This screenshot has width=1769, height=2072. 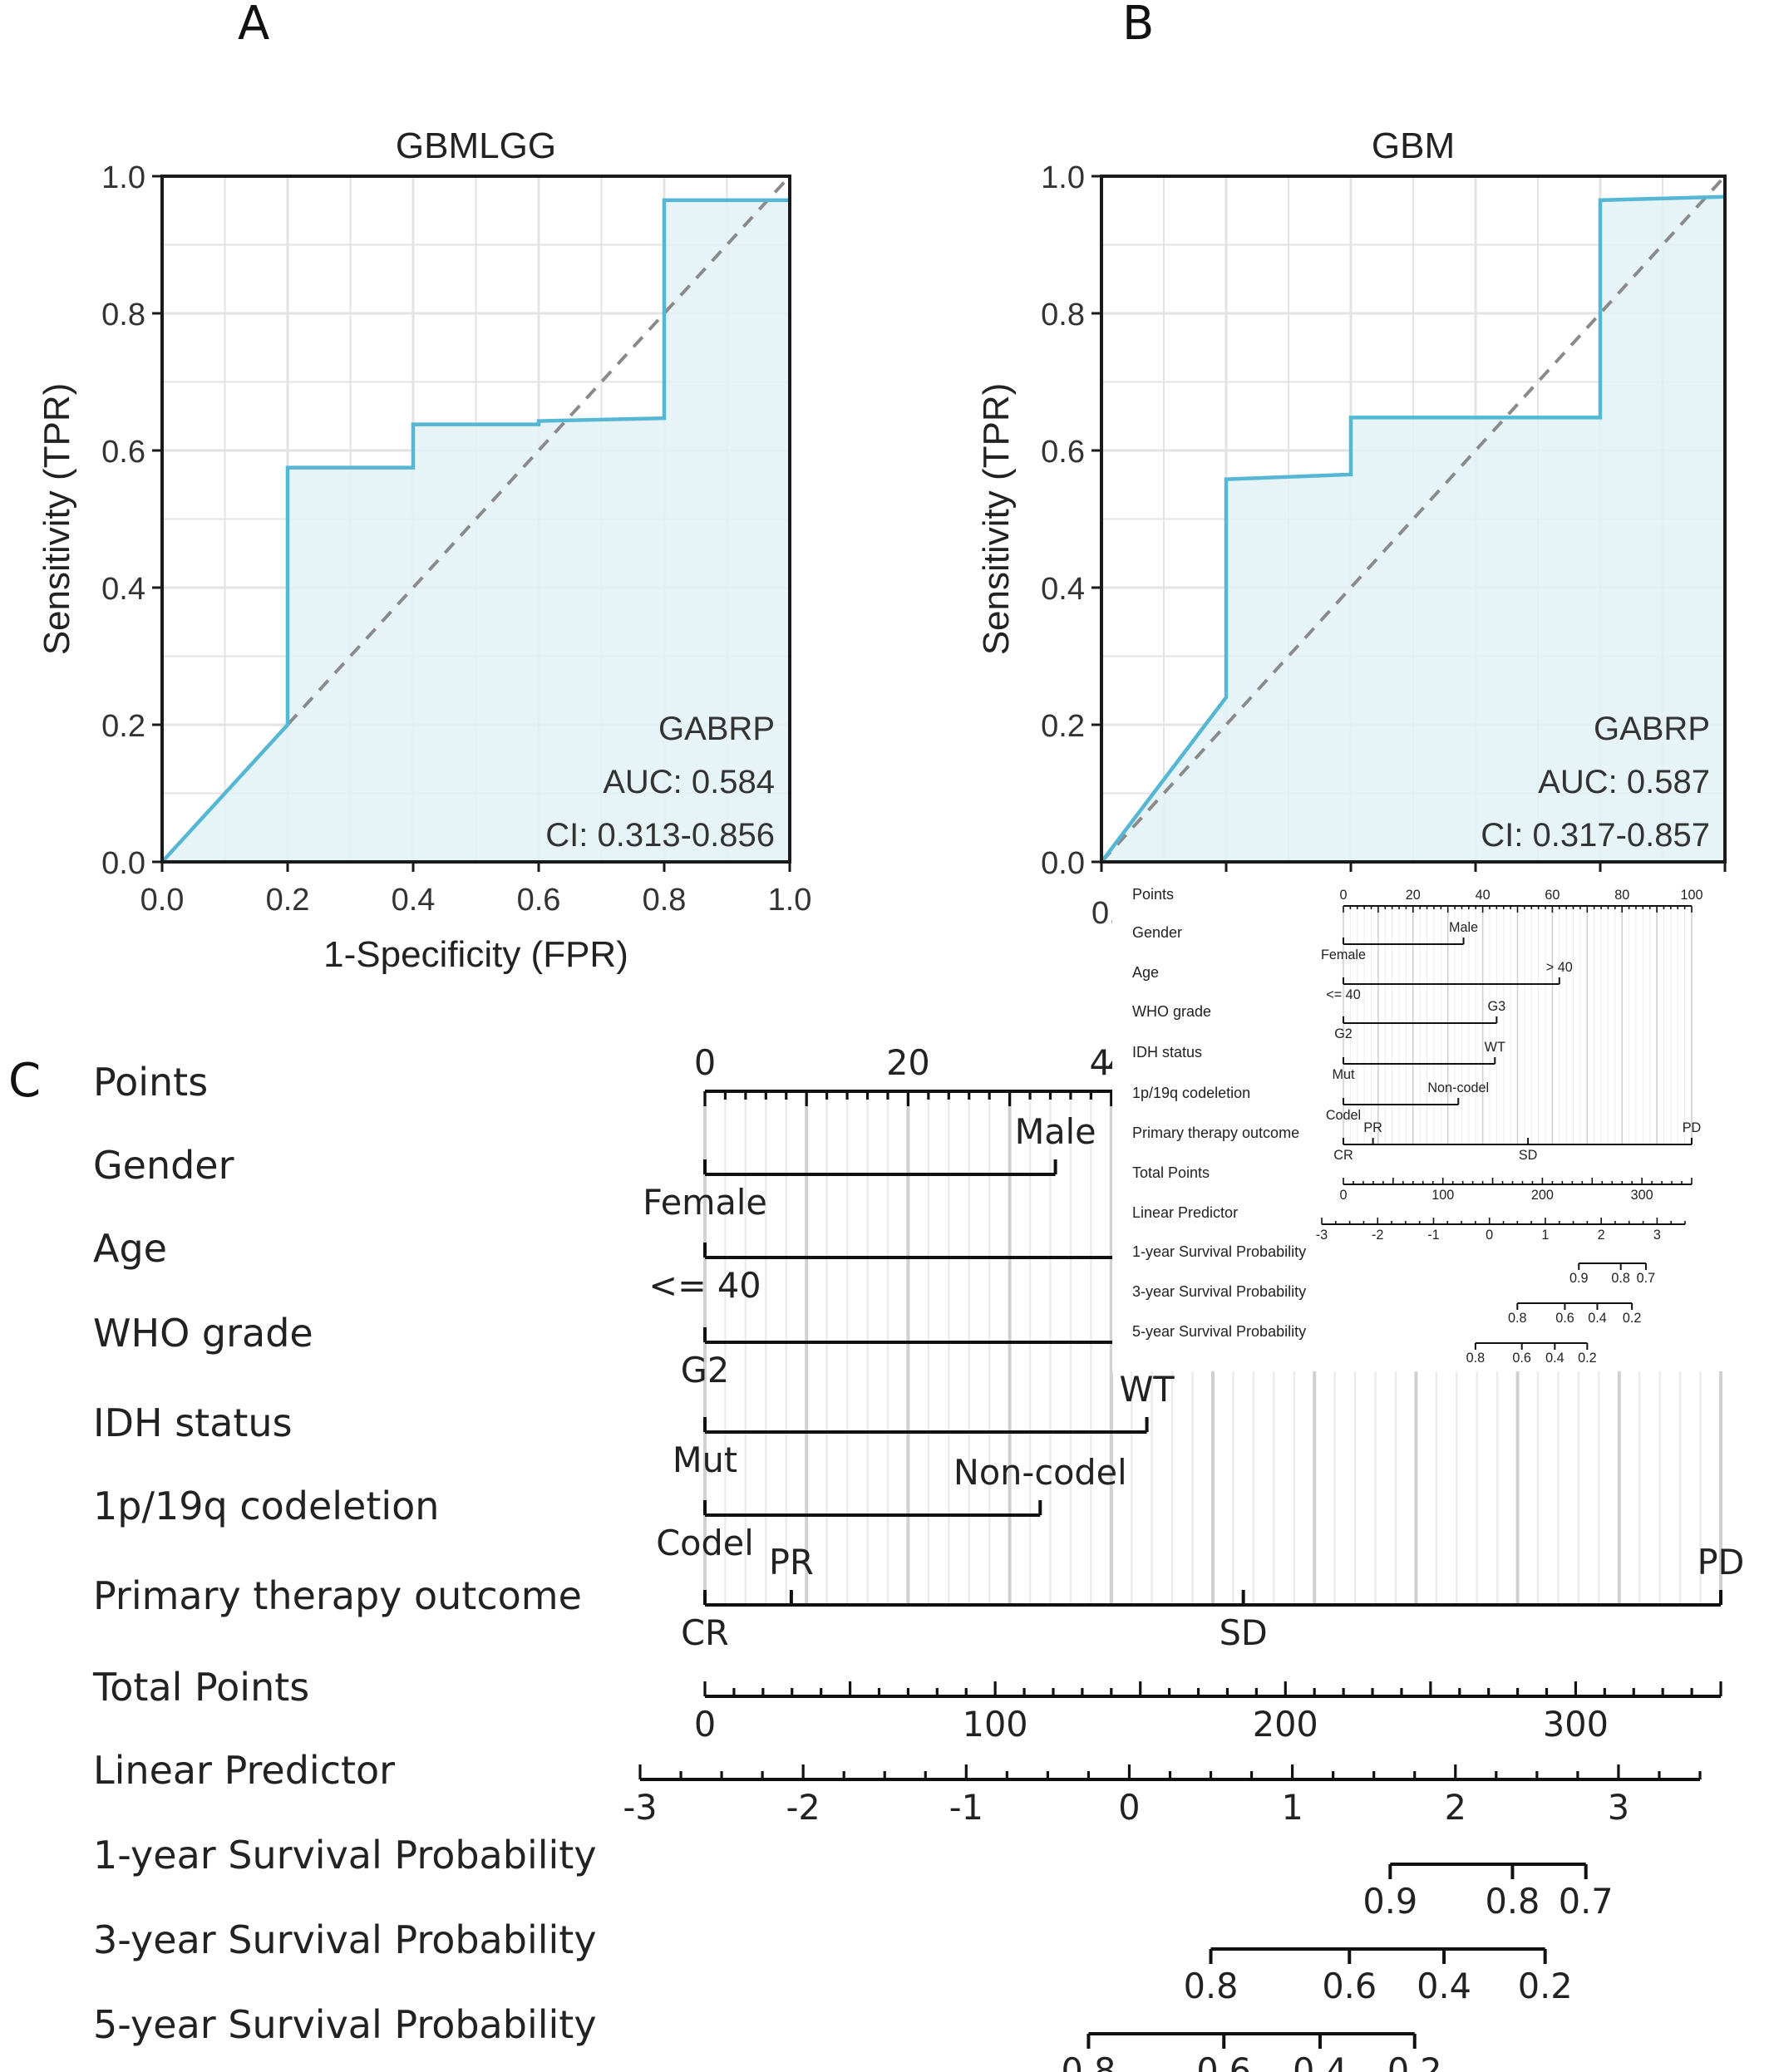 I want to click on plot-frame, so click(x=1413, y=519).